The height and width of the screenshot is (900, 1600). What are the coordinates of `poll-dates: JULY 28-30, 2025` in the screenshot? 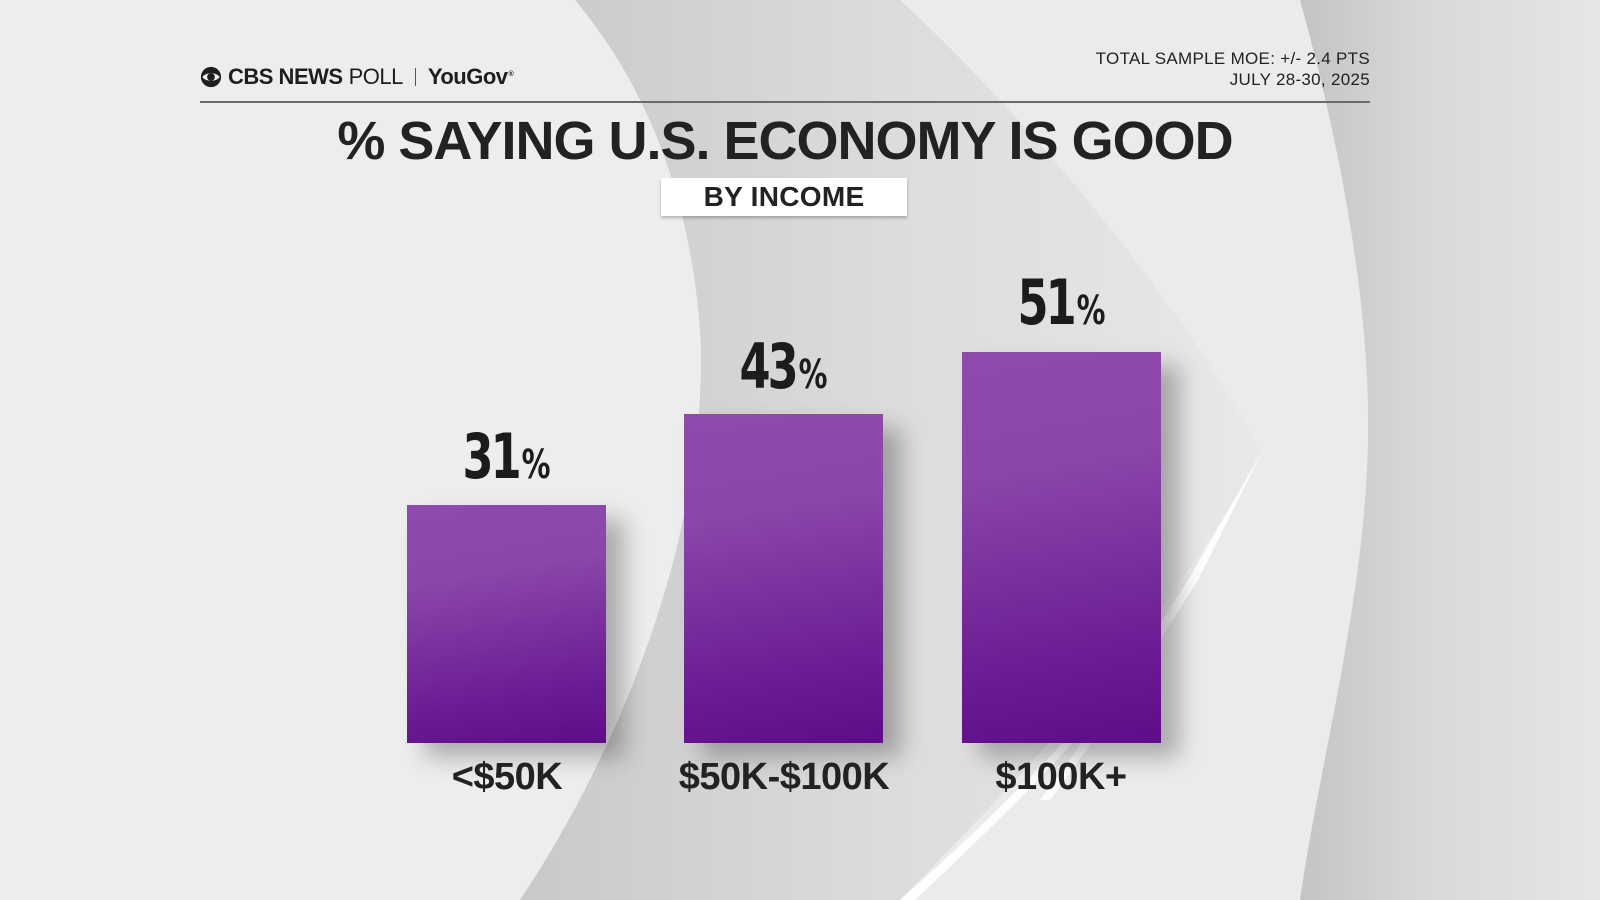 It's located at (1299, 79).